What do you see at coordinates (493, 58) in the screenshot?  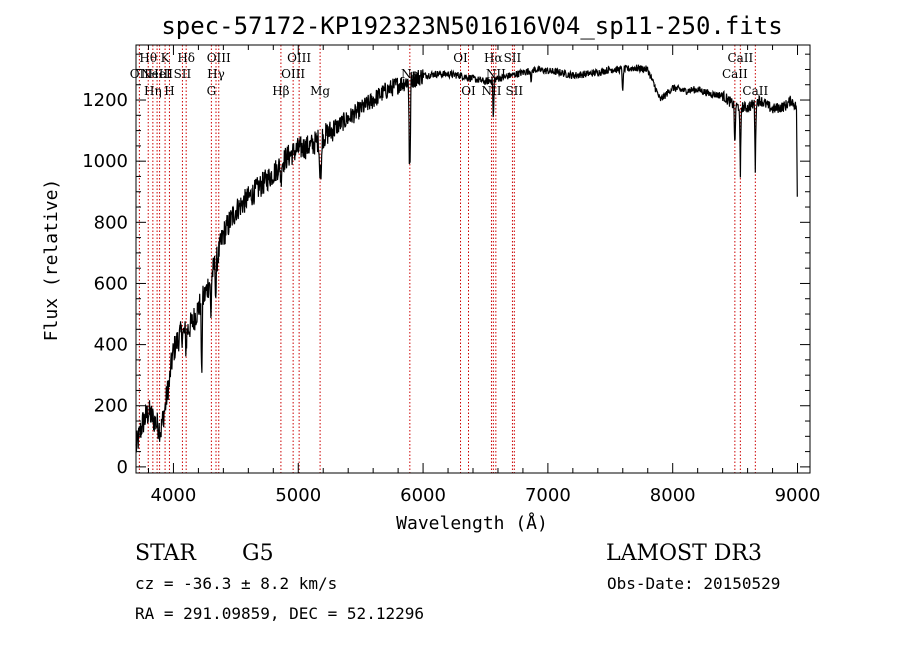 I see `line-label: Hα` at bounding box center [493, 58].